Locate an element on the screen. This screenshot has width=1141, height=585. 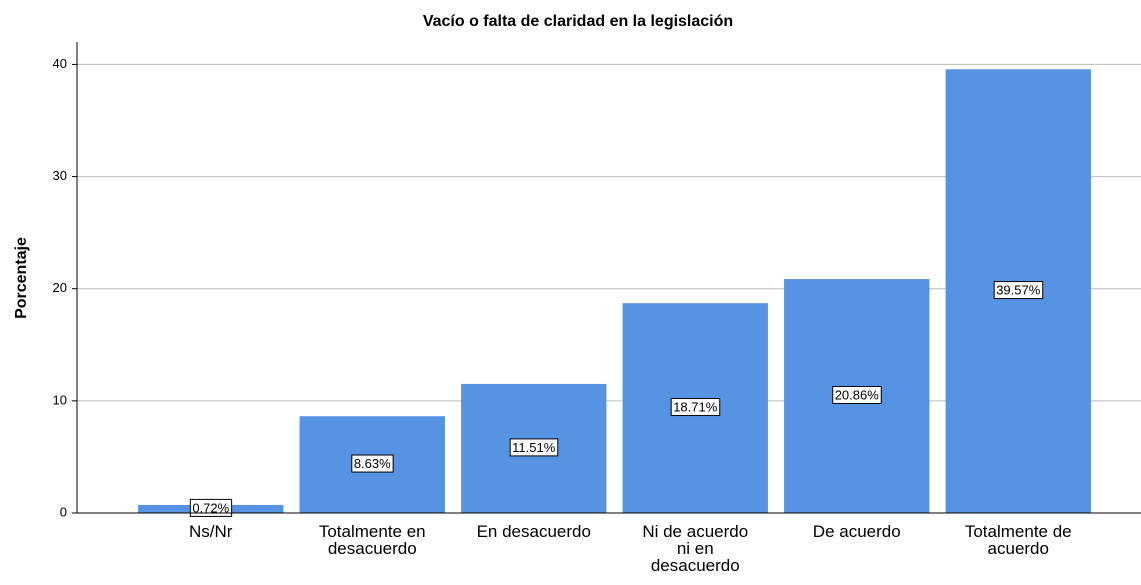
value-label: 11.51% is located at coordinates (534, 447).